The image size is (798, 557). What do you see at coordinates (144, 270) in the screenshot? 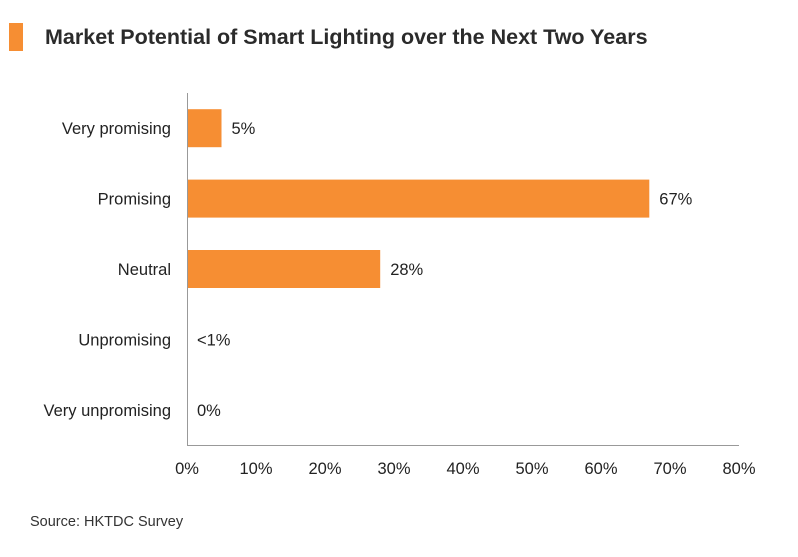
I see `category-label-neutral: Neutral` at bounding box center [144, 270].